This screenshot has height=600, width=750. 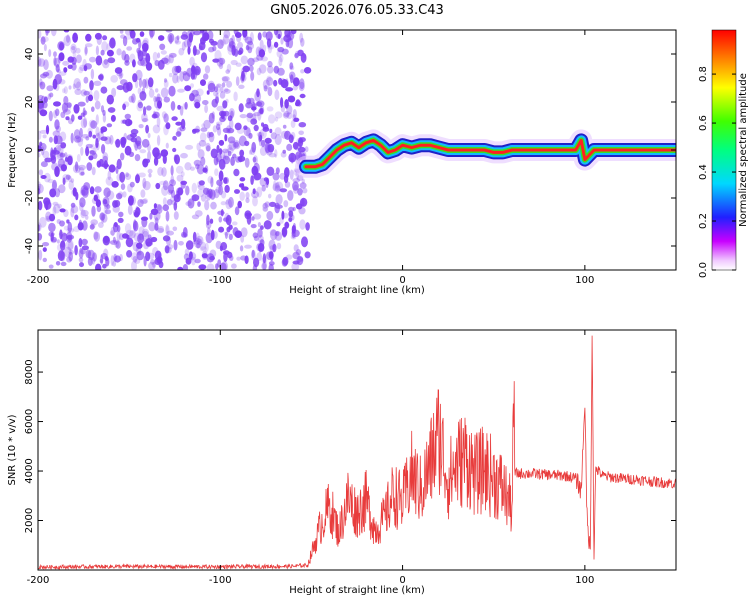 I want to click on spectrogram-noise-field, so click(x=175, y=150).